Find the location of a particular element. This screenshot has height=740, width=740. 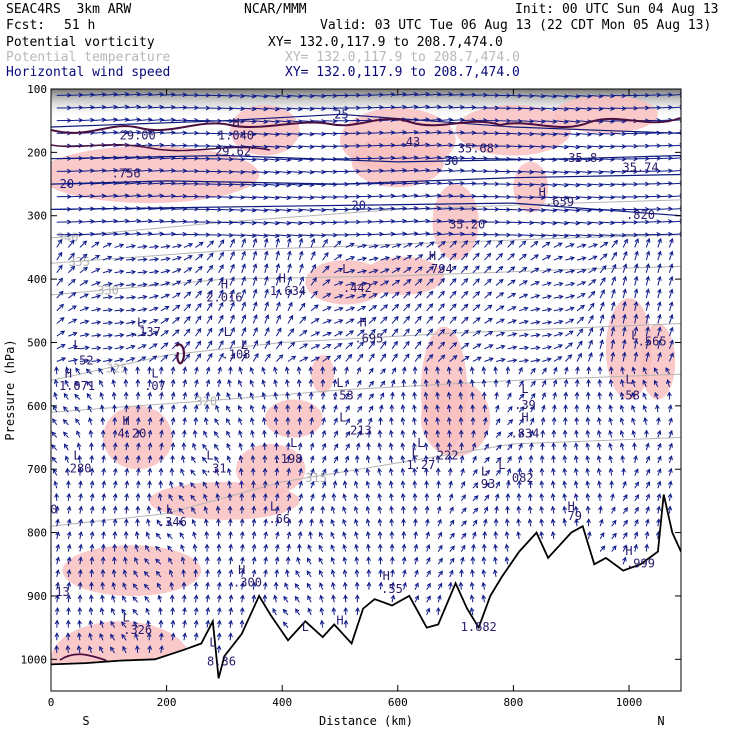

pv-extremum-label: L is located at coordinates (420, 443).